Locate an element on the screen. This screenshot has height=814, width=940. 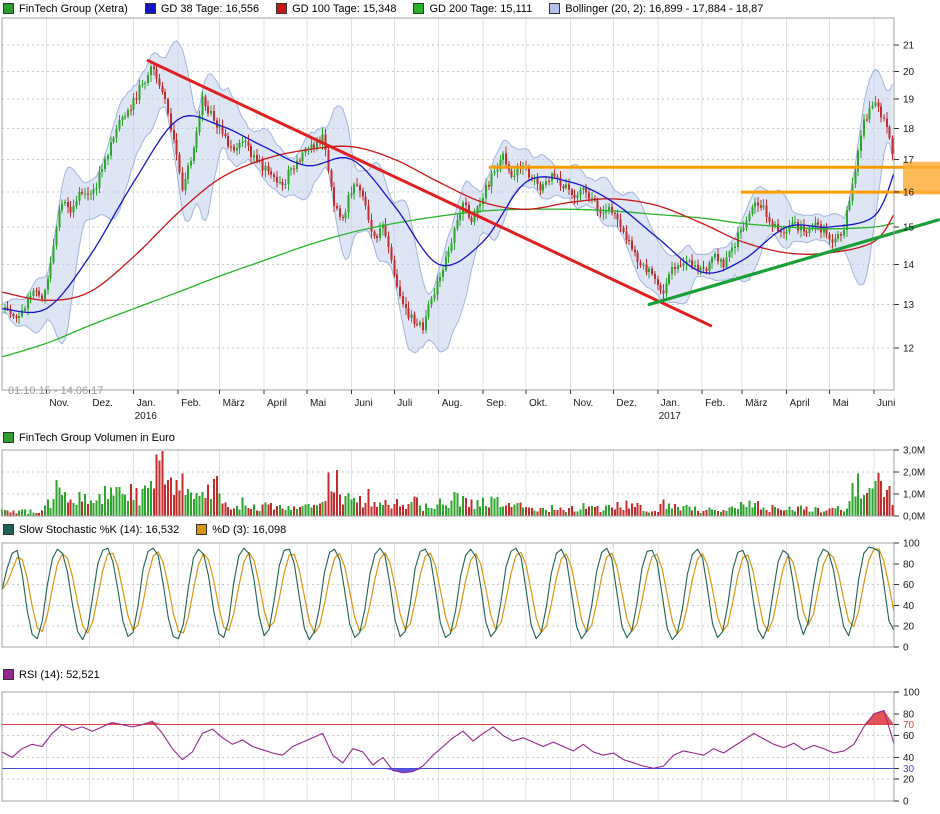
legend-item-rsi: RSI (14): 52,521 is located at coordinates (51, 675).